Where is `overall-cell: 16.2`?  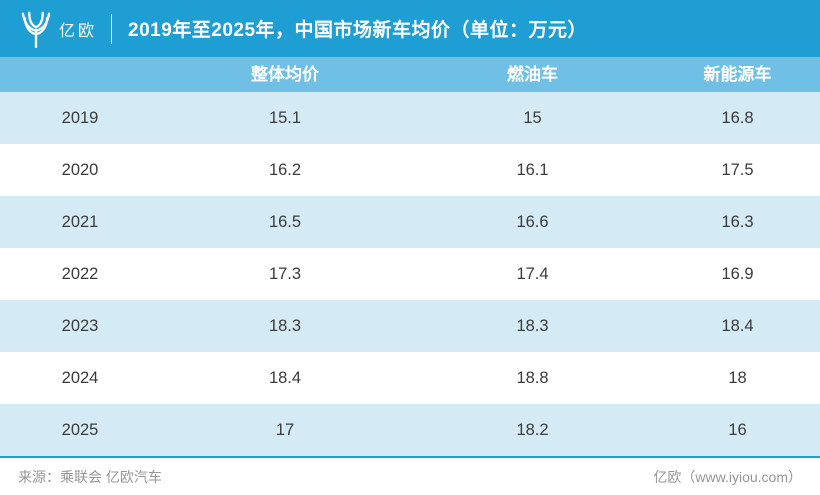
overall-cell: 16.2 is located at coordinates (285, 169).